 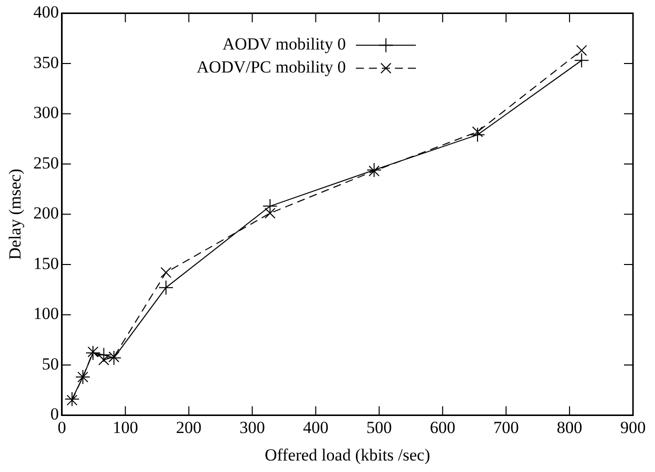 I want to click on legend-label: AODV mobility 0, so click(x=284, y=44).